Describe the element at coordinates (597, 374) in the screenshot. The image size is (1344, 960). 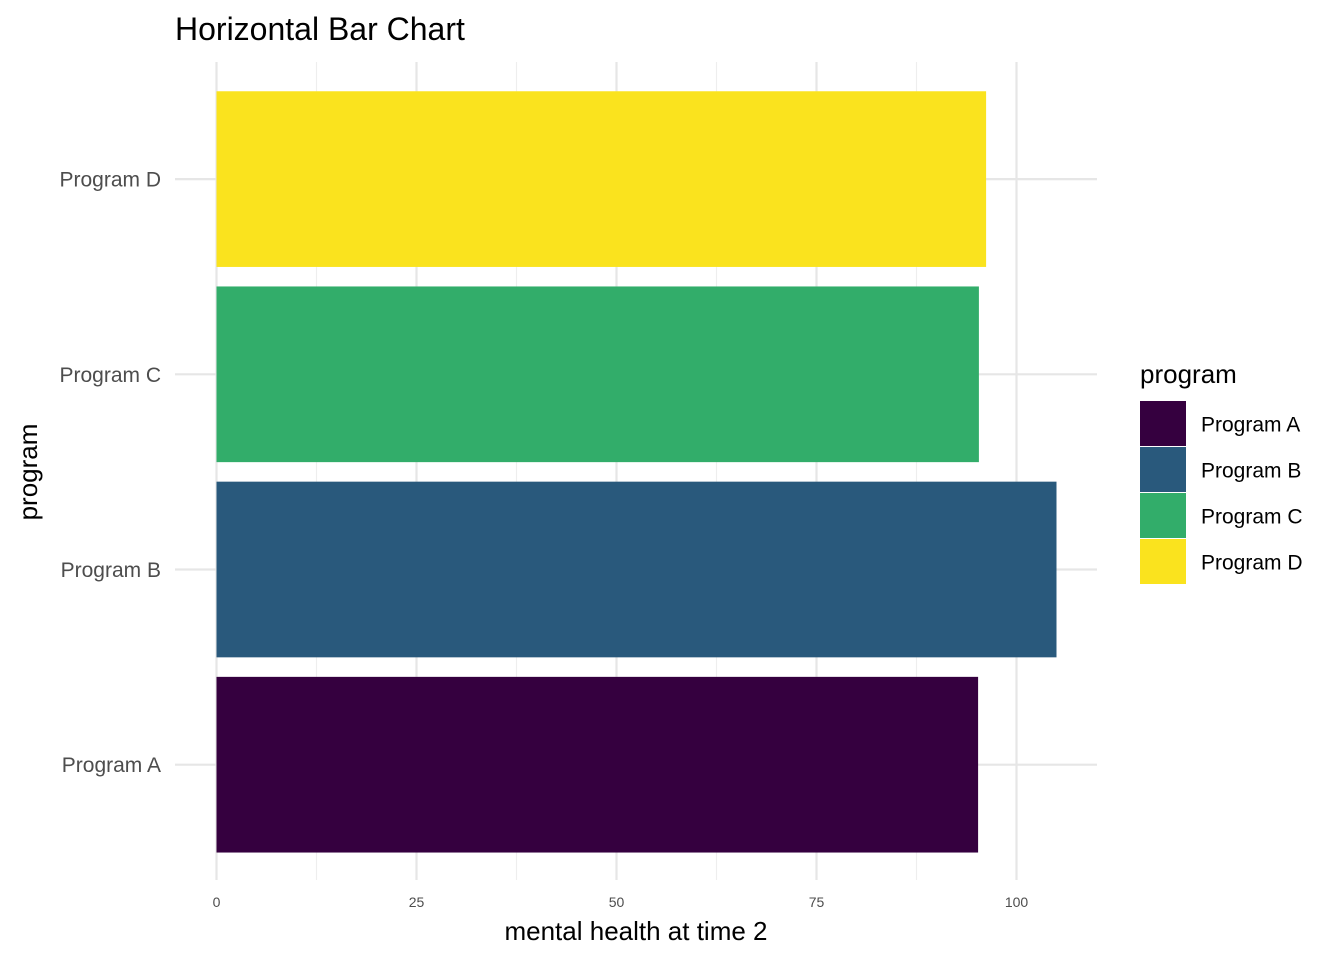
I see `bar-program-c` at that location.